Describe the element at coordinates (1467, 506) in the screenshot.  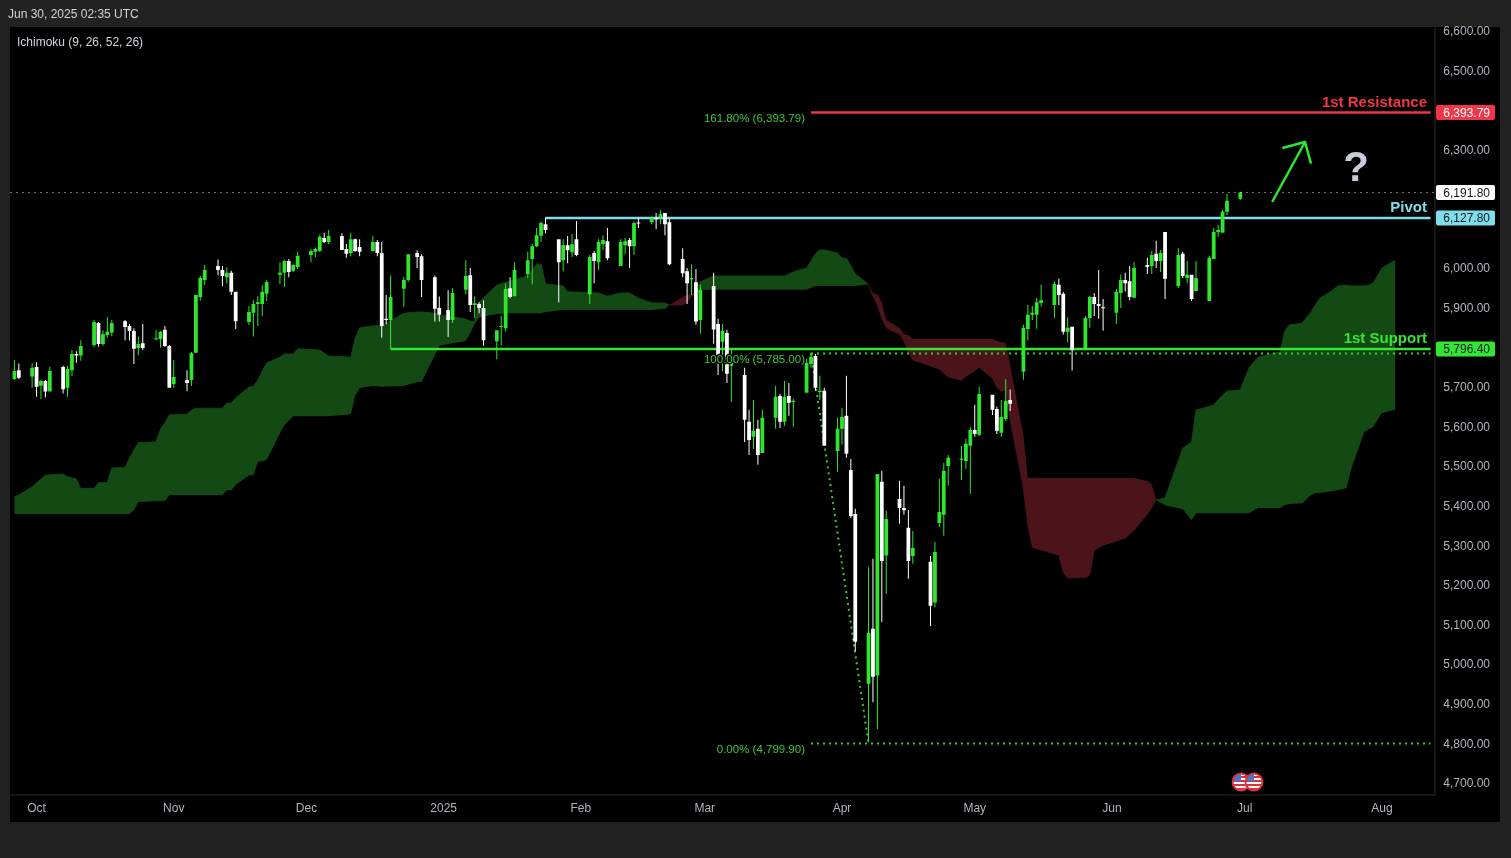
I see `y-tick-label: 5,400.00` at that location.